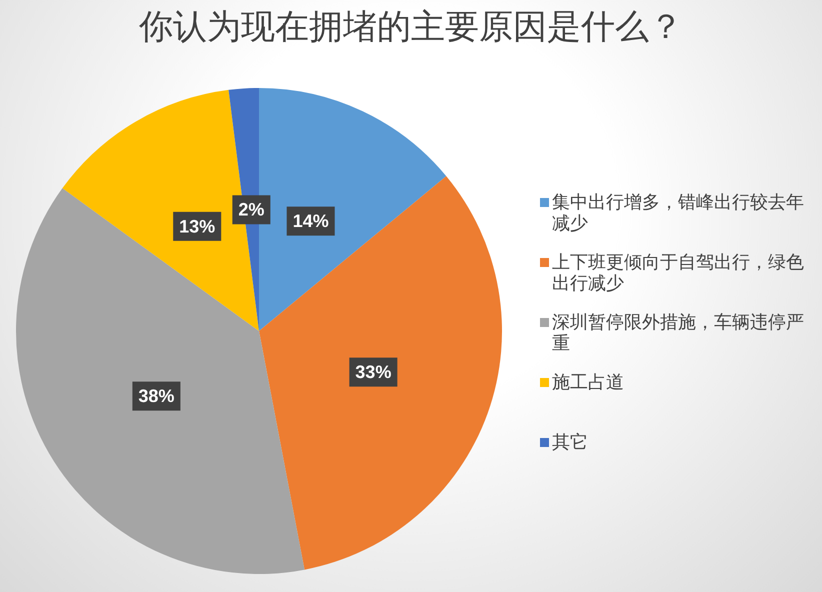 The image size is (822, 592). I want to click on data-label: 38%, so click(156, 396).